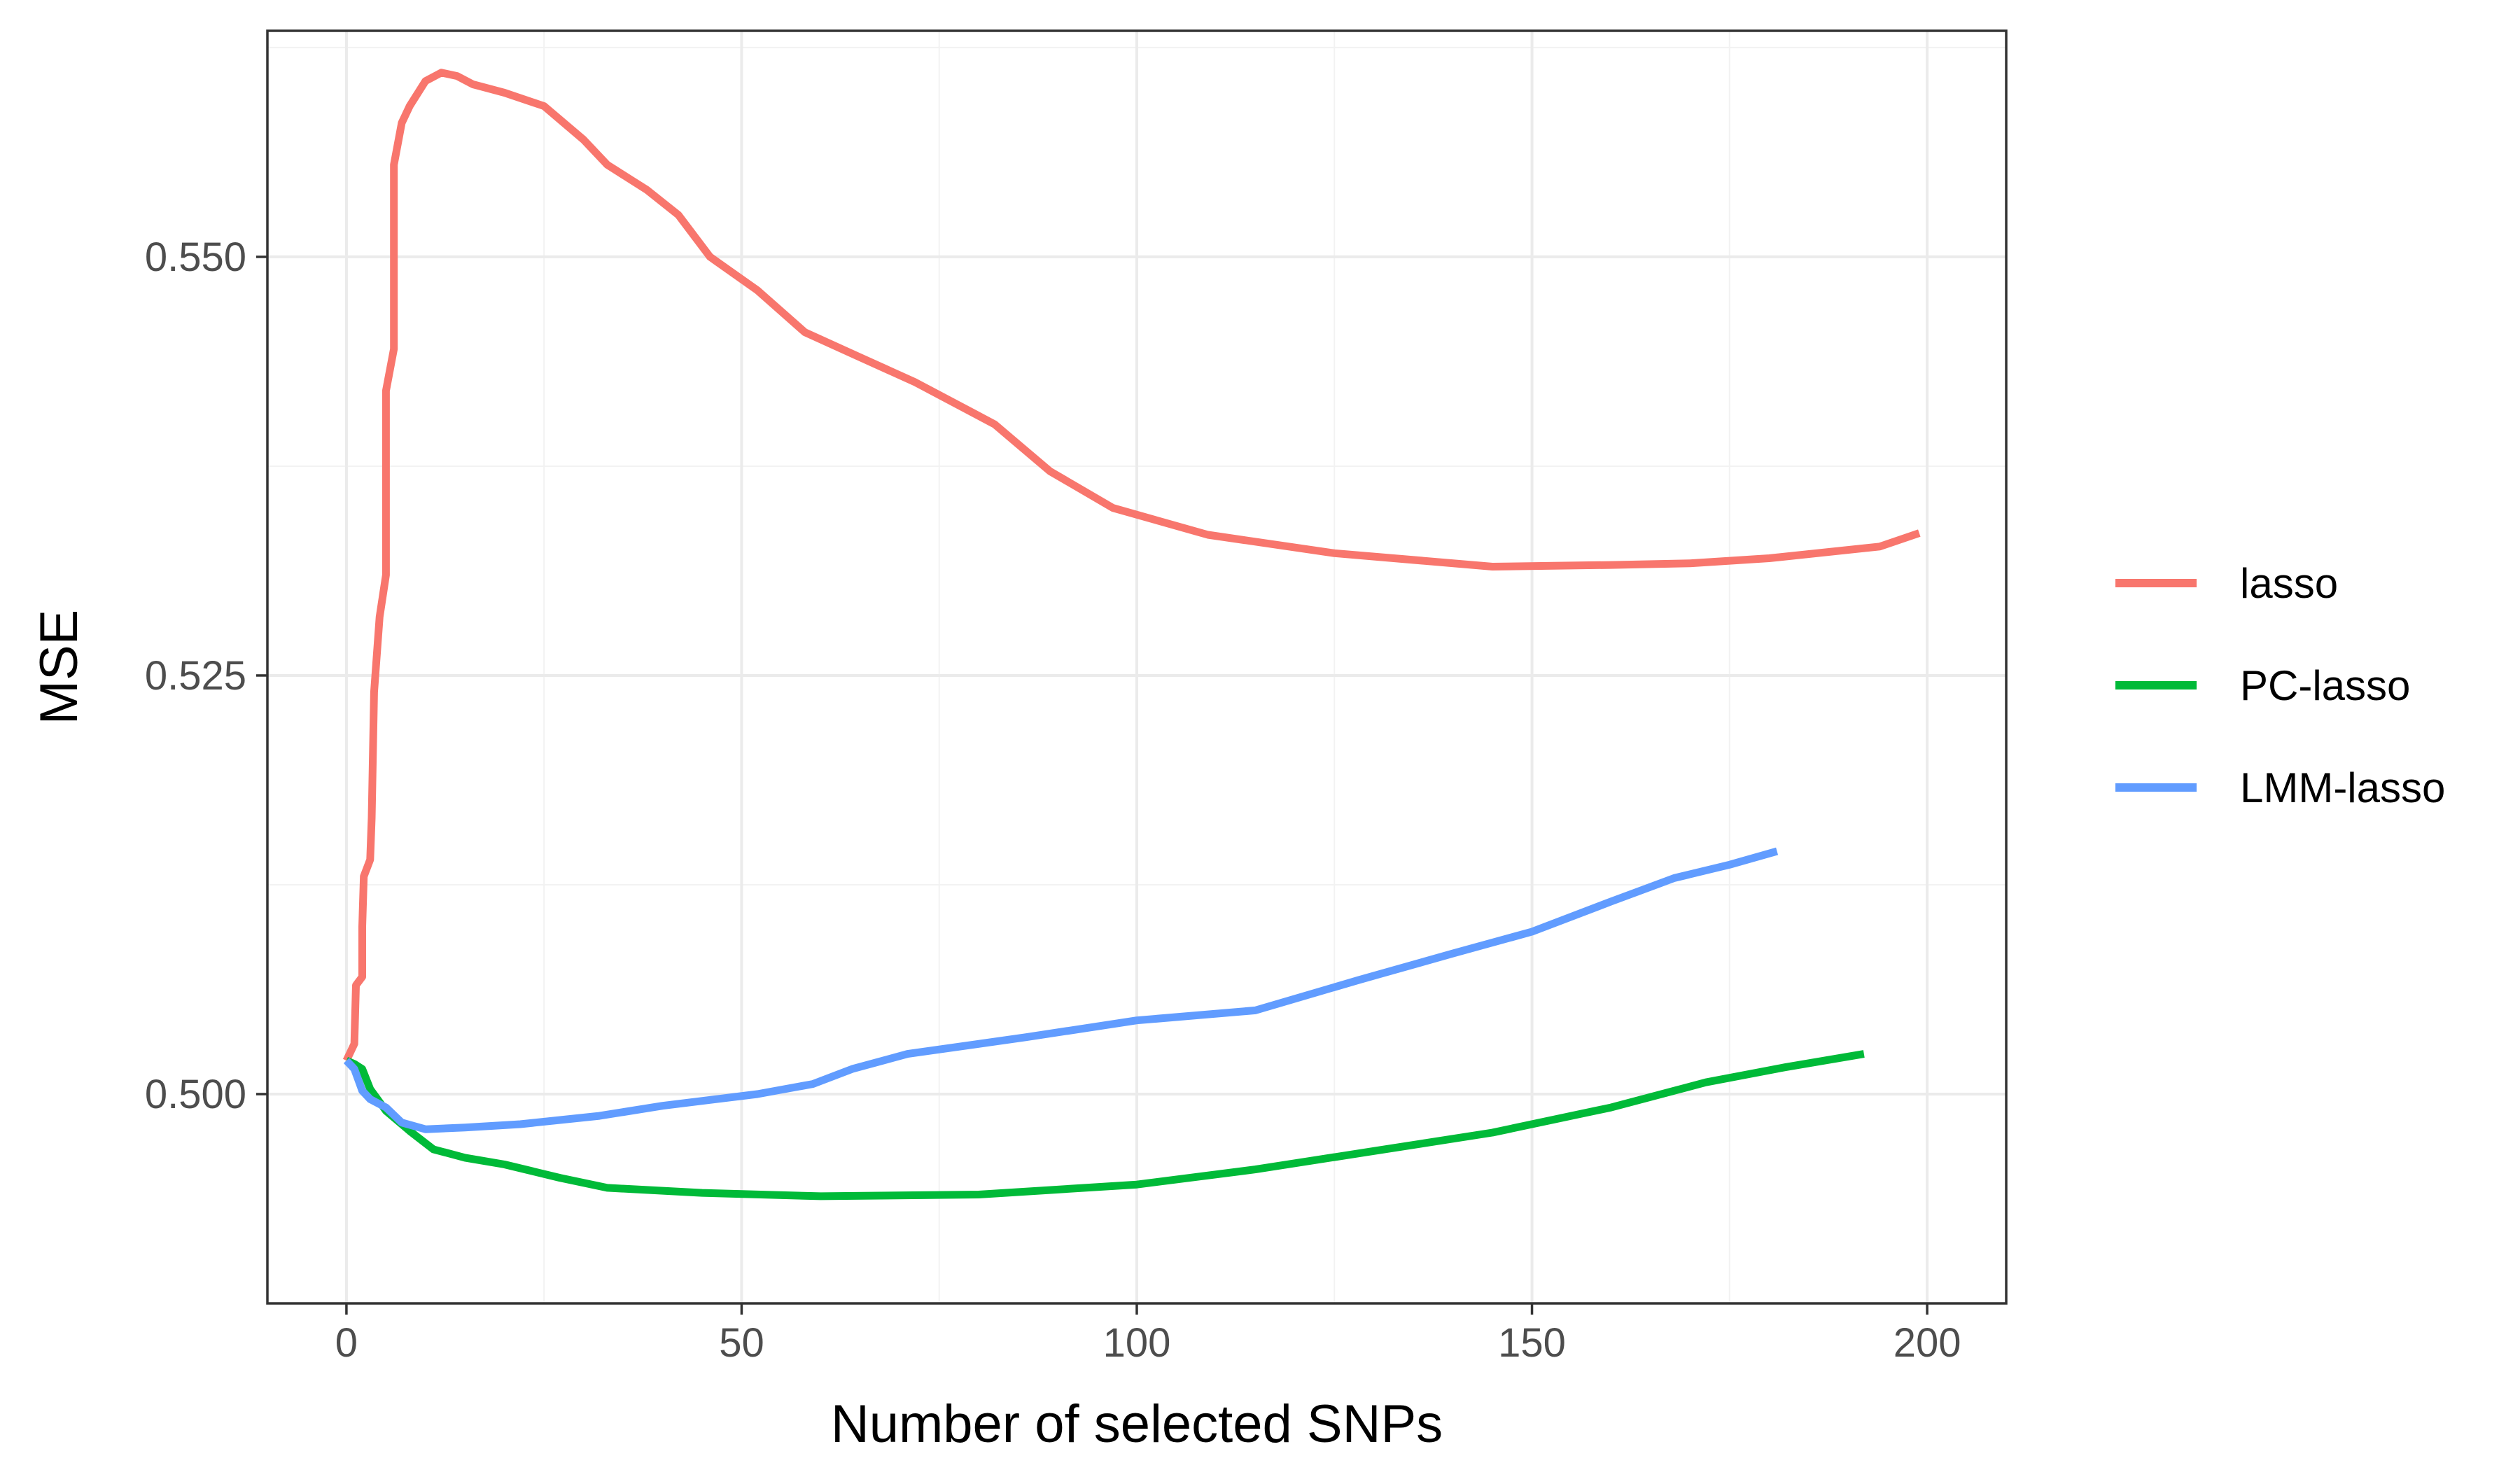 This screenshot has width=2520, height=1470. What do you see at coordinates (2289, 583) in the screenshot?
I see `legend-label-lasso: lasso` at bounding box center [2289, 583].